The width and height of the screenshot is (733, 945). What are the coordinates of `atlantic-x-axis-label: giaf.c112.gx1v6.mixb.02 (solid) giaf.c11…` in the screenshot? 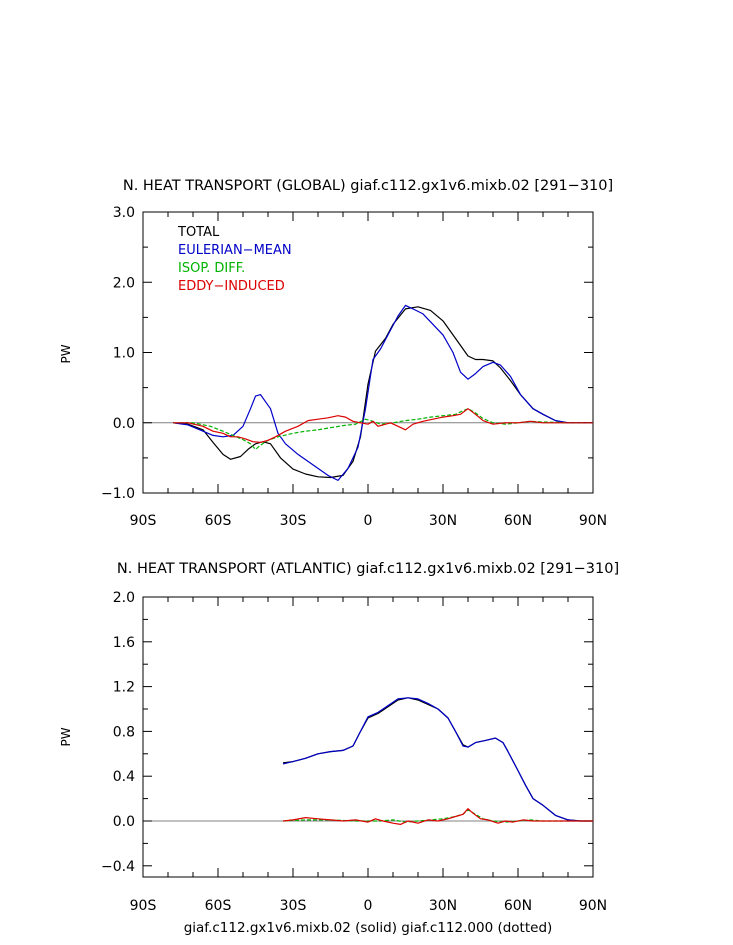 It's located at (368, 928).